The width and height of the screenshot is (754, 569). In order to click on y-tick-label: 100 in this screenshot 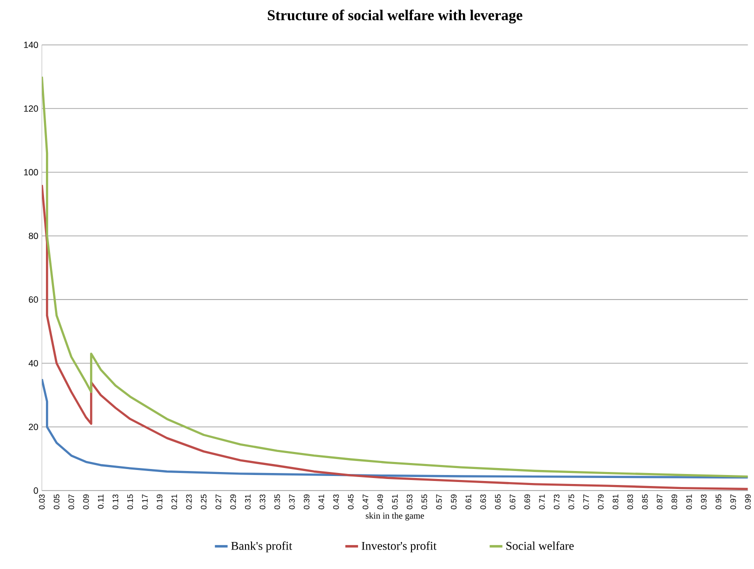, I will do `click(31, 172)`.